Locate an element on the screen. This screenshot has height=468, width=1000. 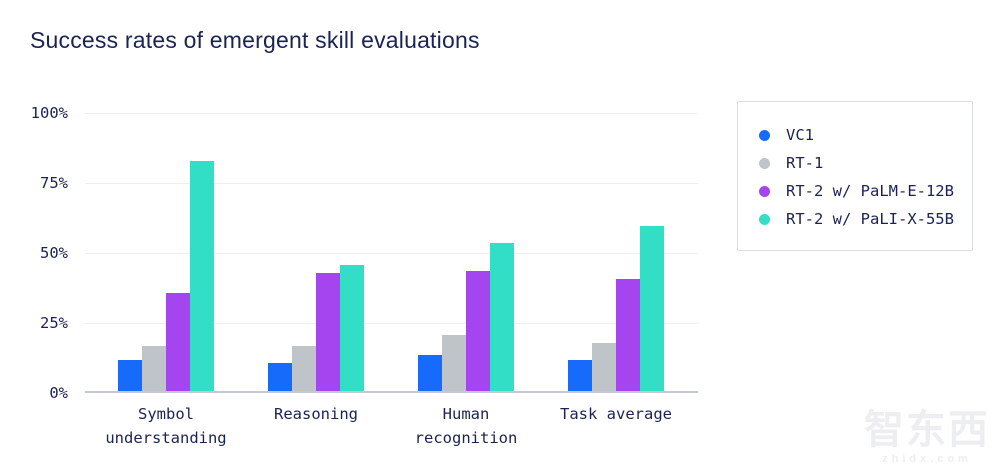
y-tick-label: 25% is located at coordinates (54, 323).